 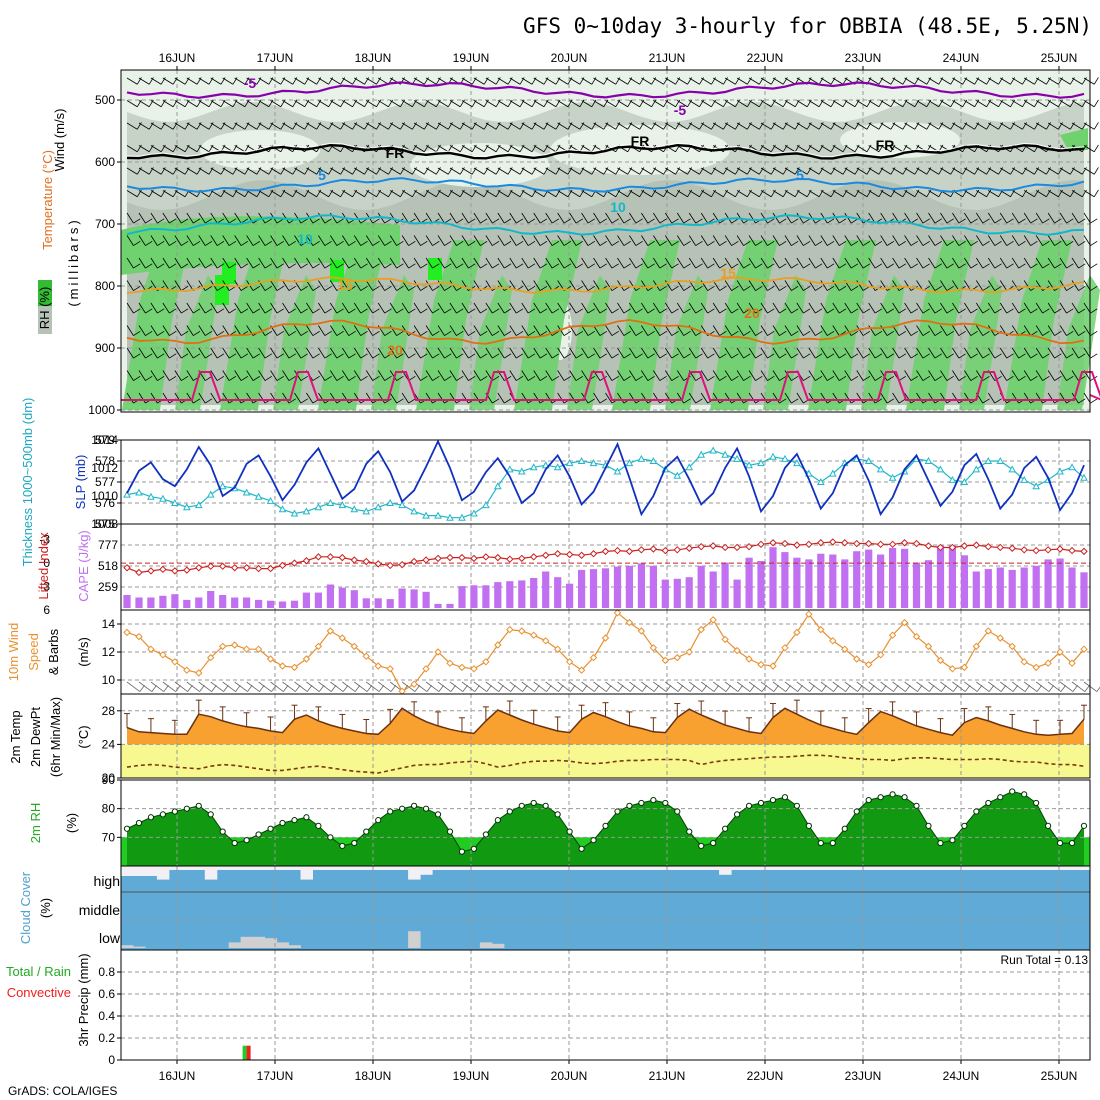 I want to click on lifted-index-point, so click(x=545, y=555).